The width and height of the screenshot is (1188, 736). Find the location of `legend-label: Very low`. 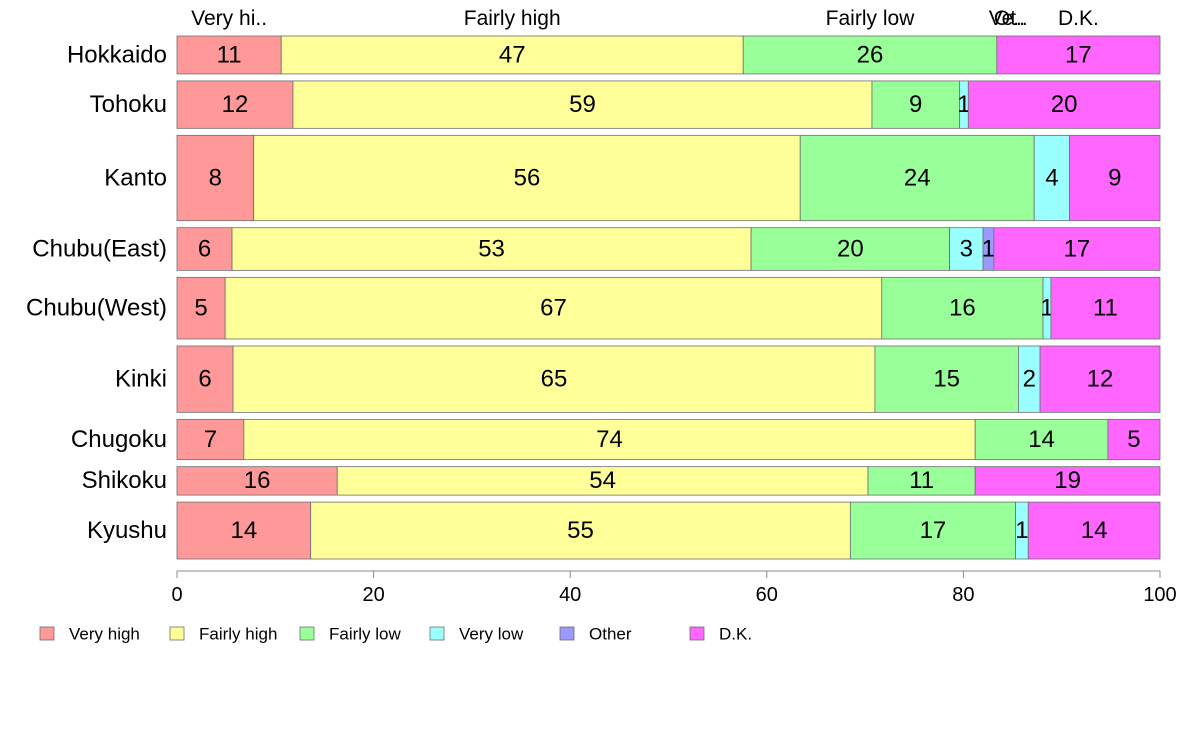

legend-label: Very low is located at coordinates (491, 633).